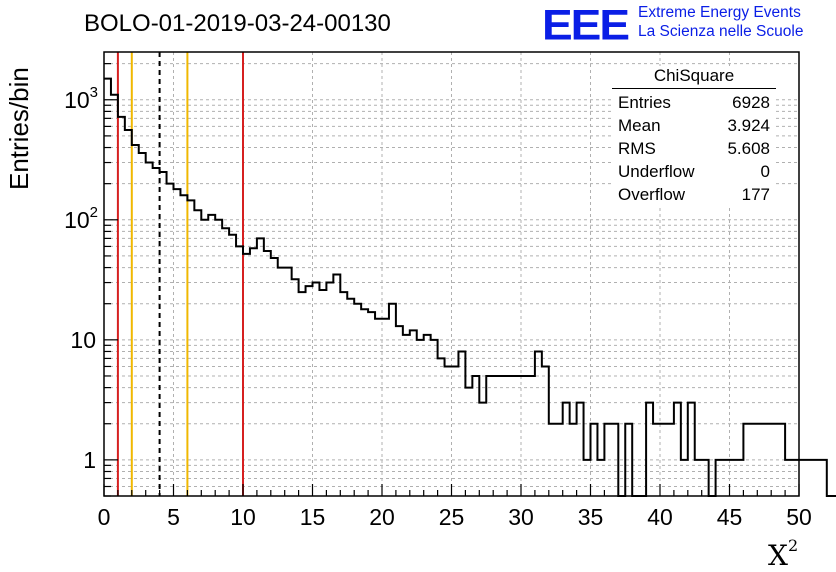  Describe the element at coordinates (765, 171) in the screenshot. I see `stats-value: 0` at that location.